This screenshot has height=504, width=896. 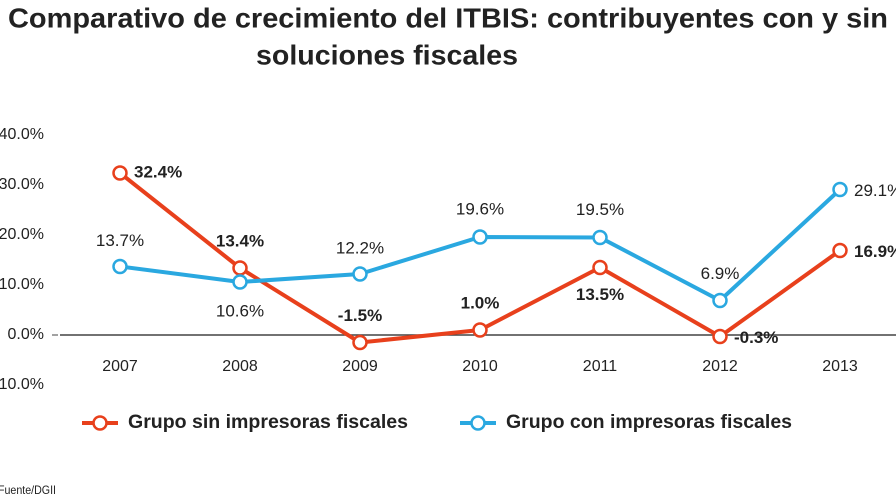 I want to click on data-label: 16.9%, so click(x=875, y=251).